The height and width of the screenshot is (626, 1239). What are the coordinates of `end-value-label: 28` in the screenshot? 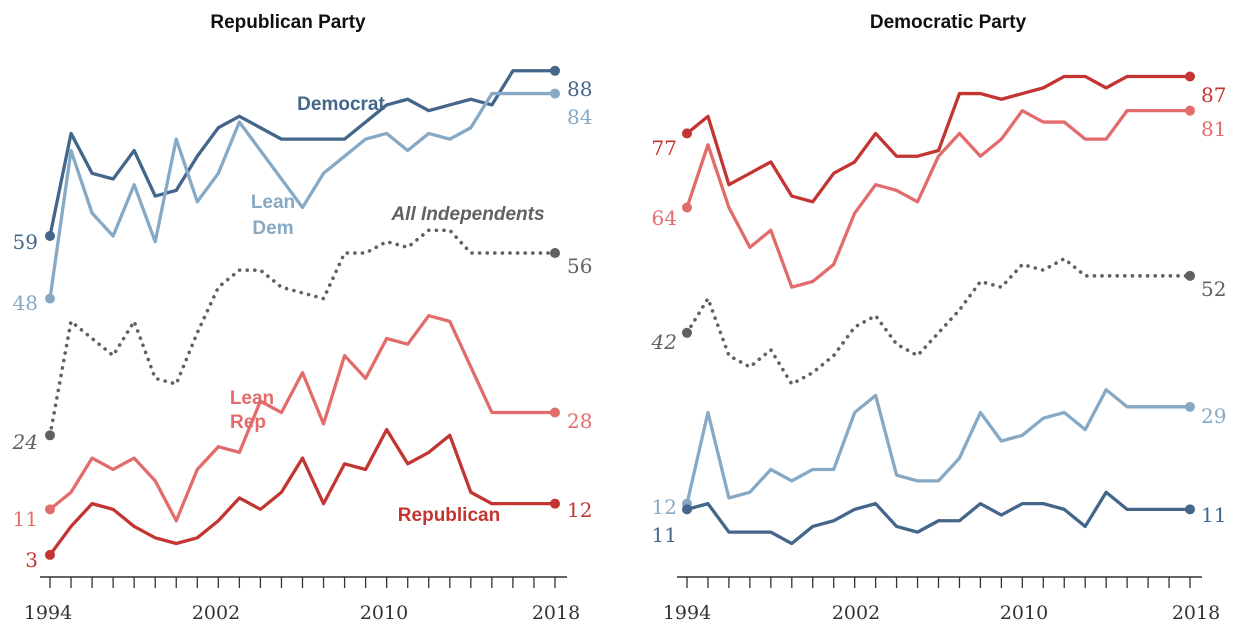 It's located at (579, 421).